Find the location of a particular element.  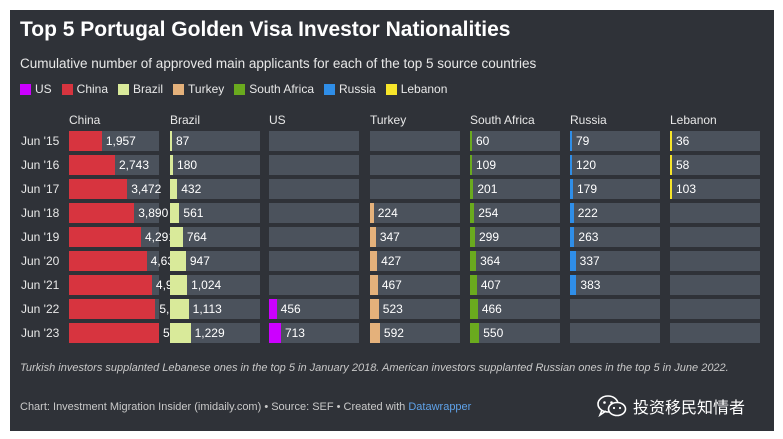

data-label: 364 is located at coordinates (490, 261).